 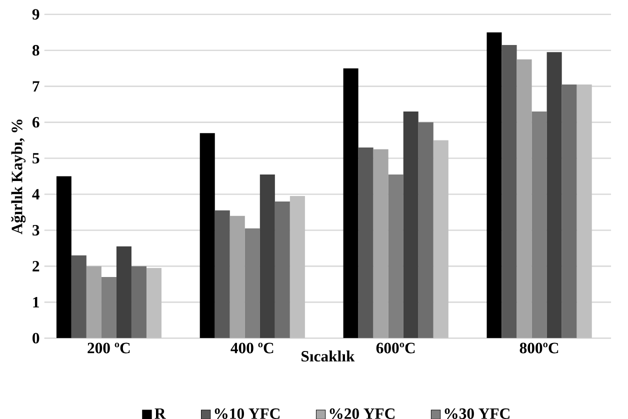 What do you see at coordinates (252, 348) in the screenshot?
I see `x-tick-label: 400 ºC` at bounding box center [252, 348].